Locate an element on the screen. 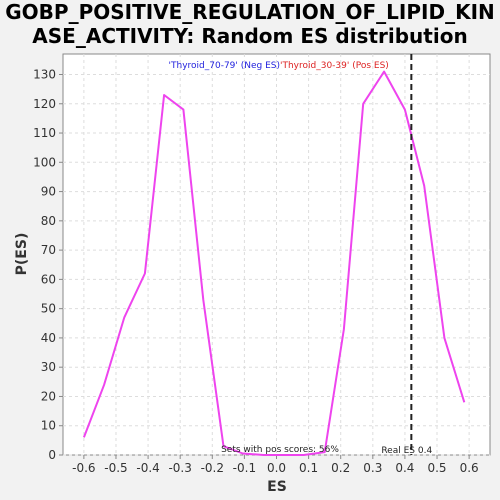  x-tick-label: 0.0 is located at coordinates (276, 468).